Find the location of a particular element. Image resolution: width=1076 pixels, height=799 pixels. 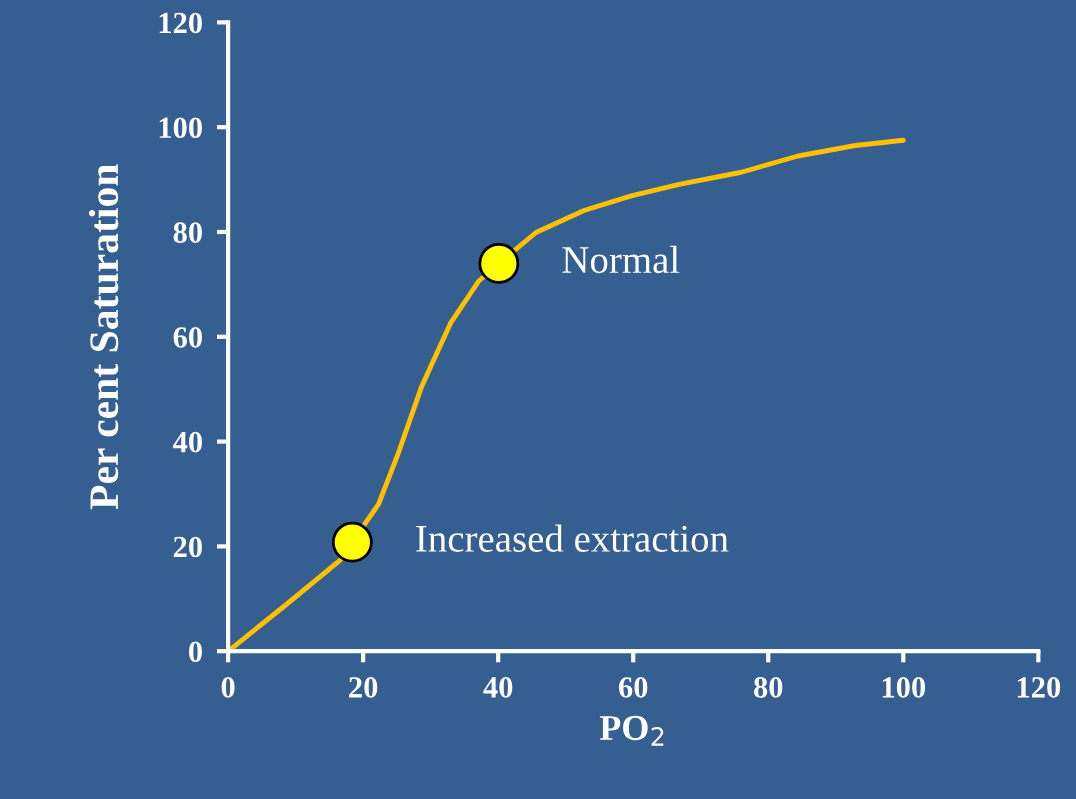

x-tick-label: 120 is located at coordinates (1039, 687).